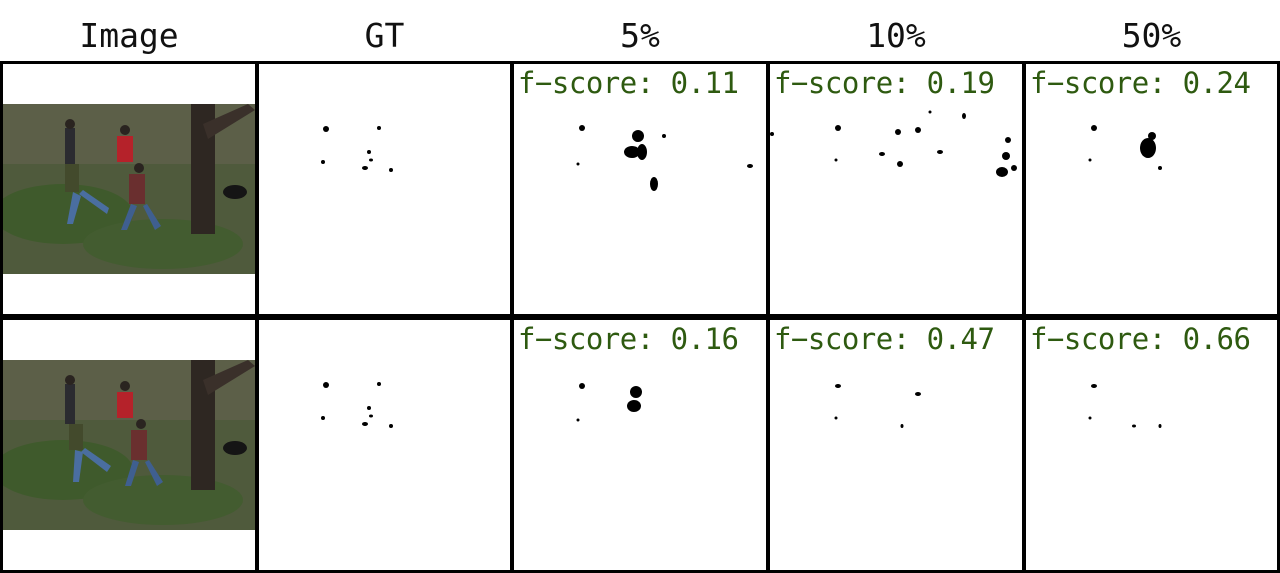  What do you see at coordinates (628, 83) in the screenshot?
I see `f-score-5-percent-row-1: f−score: 0.11` at bounding box center [628, 83].